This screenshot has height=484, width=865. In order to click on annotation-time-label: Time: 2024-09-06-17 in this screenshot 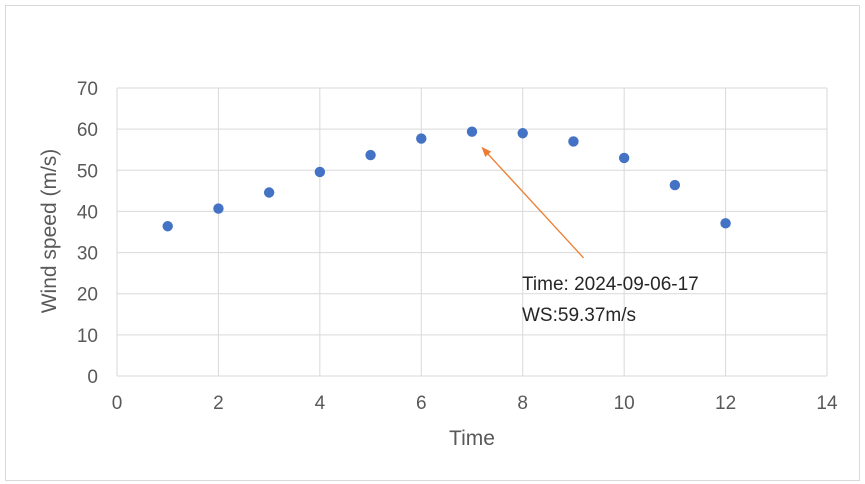, I will do `click(610, 284)`.